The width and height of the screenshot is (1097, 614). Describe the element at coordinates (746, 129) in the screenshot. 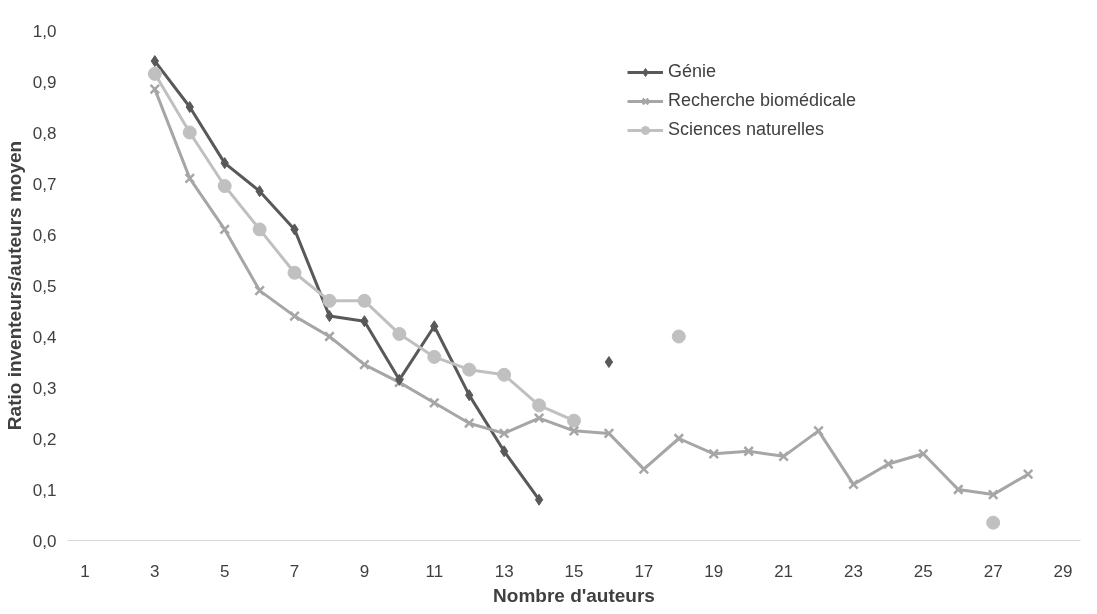

I see `legend-label: Sciences naturelles` at that location.